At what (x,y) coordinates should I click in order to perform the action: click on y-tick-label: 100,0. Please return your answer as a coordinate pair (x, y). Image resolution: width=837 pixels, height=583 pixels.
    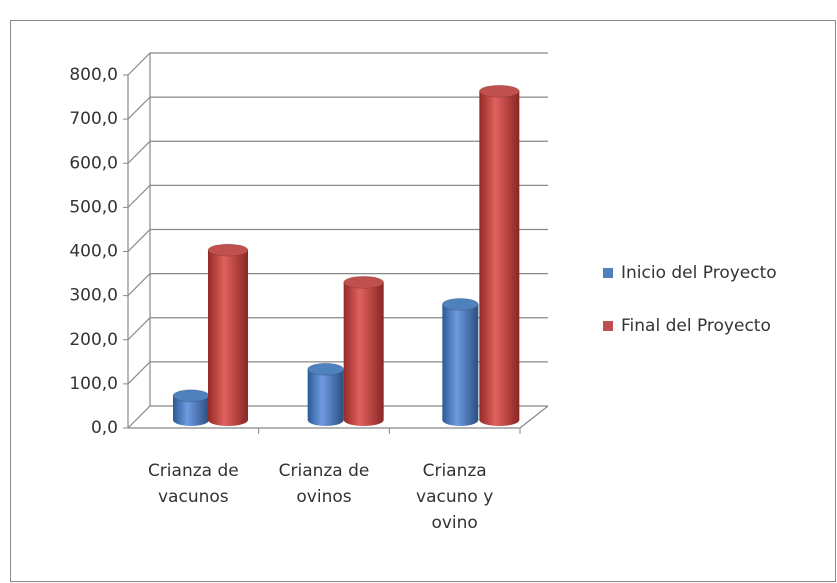
    Looking at the image, I should click on (93, 384).